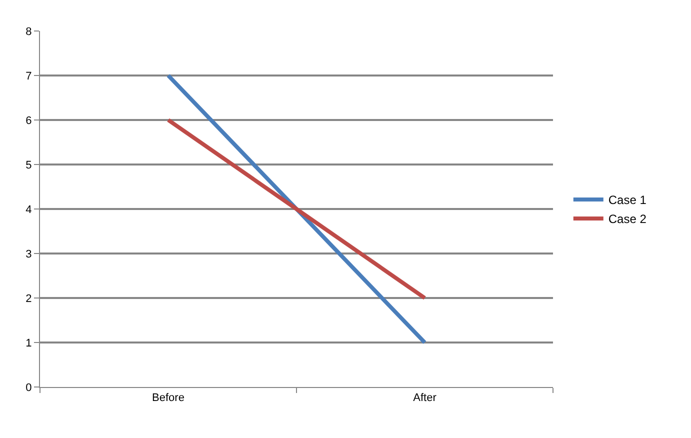 The image size is (691, 438). I want to click on y-tick-label: 8, so click(29, 32).